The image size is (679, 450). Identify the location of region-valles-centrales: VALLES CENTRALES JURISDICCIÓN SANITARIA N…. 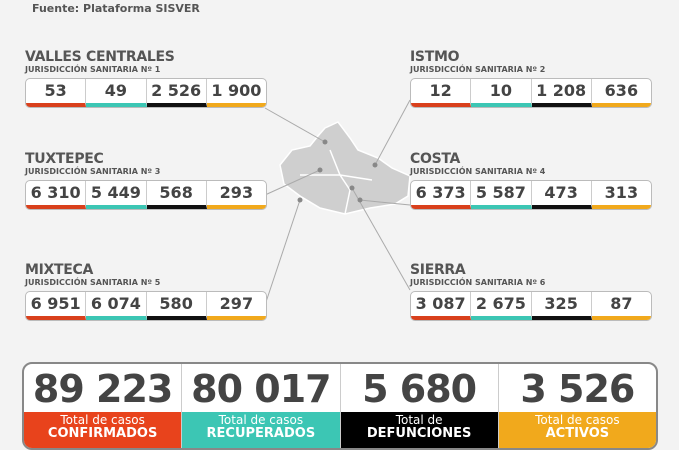
(146, 79).